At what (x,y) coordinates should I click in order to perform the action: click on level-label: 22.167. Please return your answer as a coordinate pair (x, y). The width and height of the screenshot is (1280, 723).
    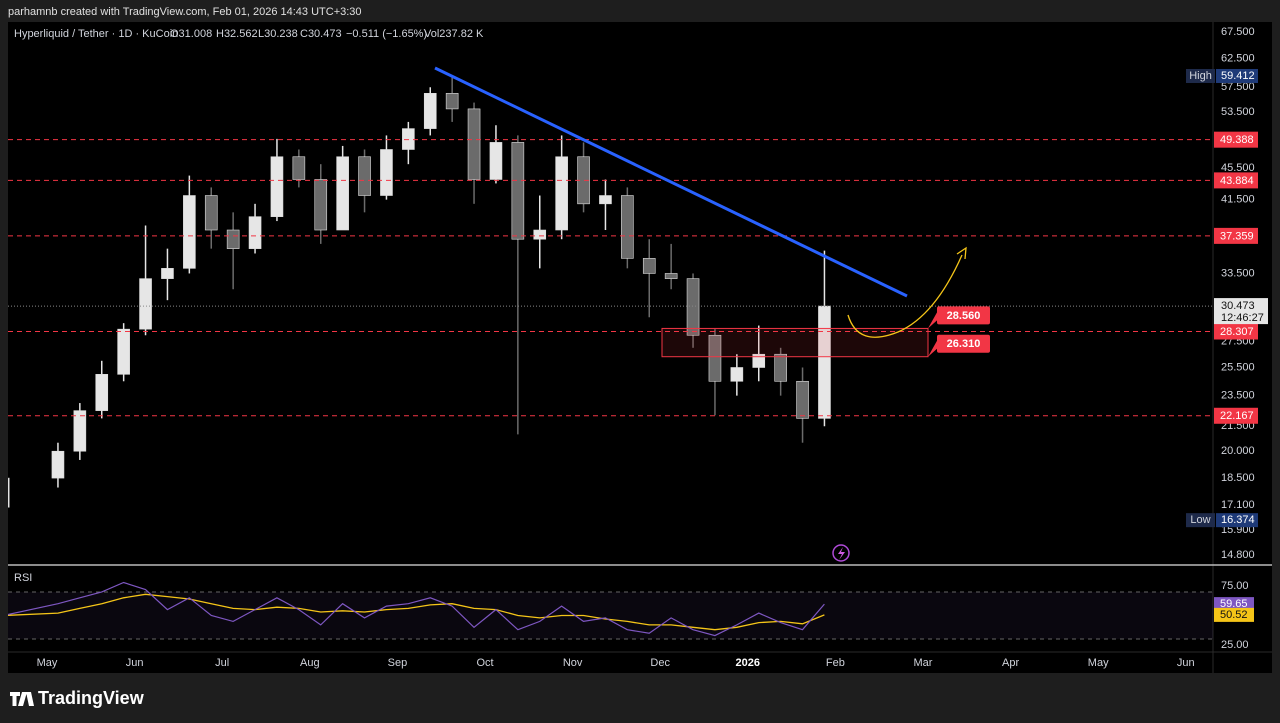
    Looking at the image, I should click on (1237, 416).